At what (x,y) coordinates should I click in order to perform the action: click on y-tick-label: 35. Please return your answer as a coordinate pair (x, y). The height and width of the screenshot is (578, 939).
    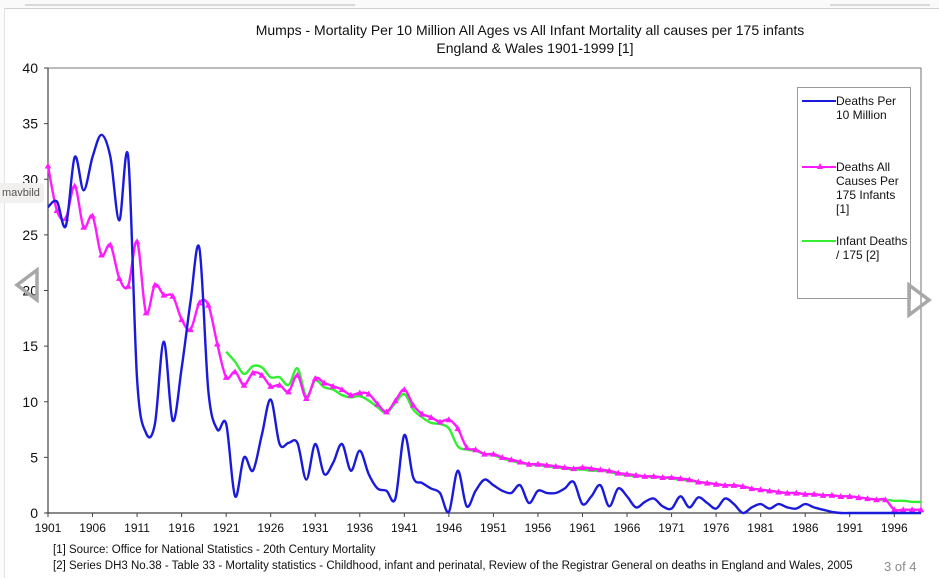
    Looking at the image, I should click on (30, 124).